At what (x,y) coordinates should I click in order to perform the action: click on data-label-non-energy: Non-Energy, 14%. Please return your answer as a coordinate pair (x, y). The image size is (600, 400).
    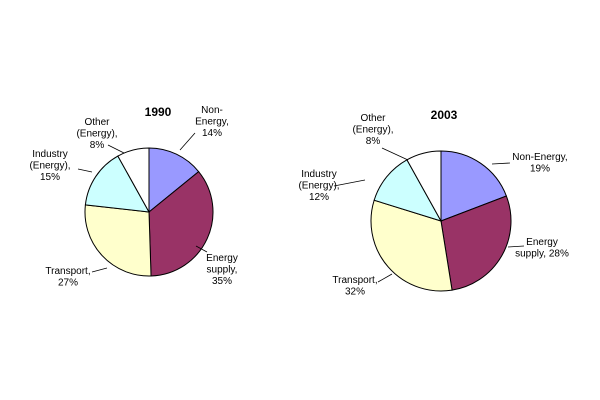
    Looking at the image, I should click on (212, 122).